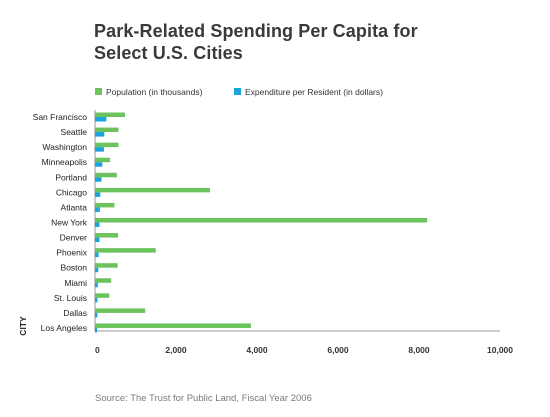 This screenshot has height=417, width=550. What do you see at coordinates (75, 313) in the screenshot?
I see `category-label: Dallas` at bounding box center [75, 313].